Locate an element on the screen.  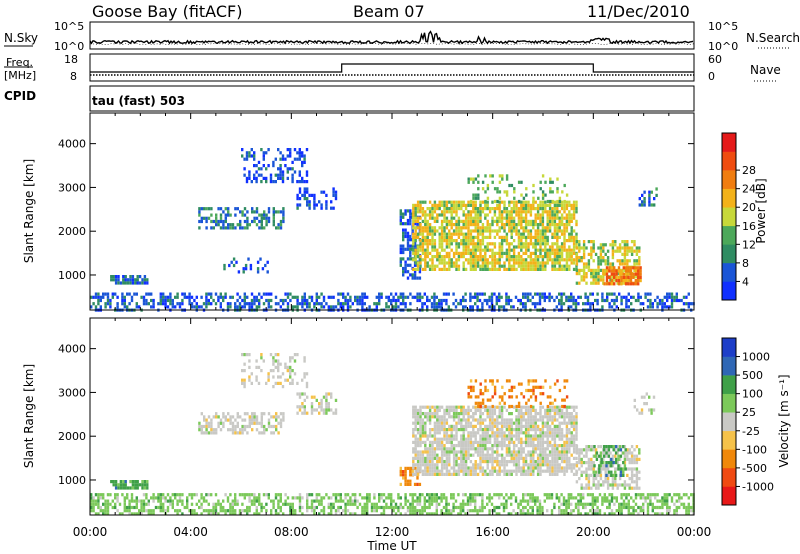
station-title: Goose Bay (fitACF) is located at coordinates (167, 11).